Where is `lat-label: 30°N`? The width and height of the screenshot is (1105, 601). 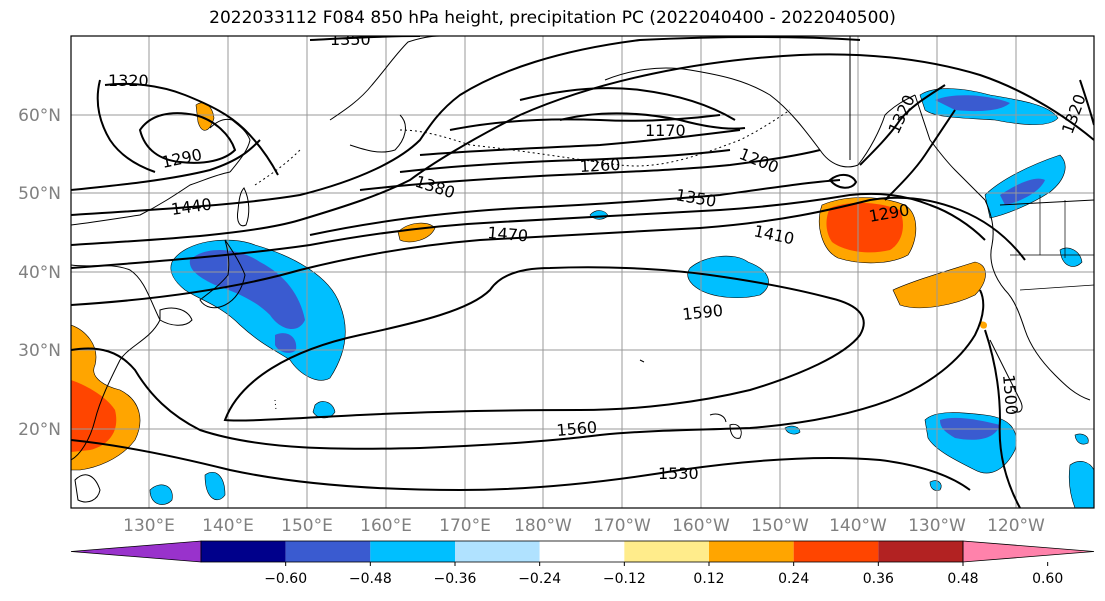
lat-label: 30°N is located at coordinates (39, 351).